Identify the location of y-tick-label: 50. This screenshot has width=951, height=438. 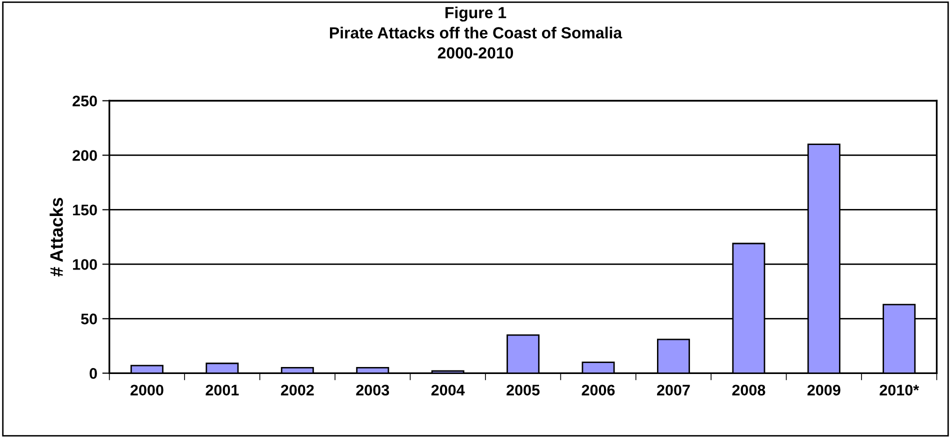
(89, 319).